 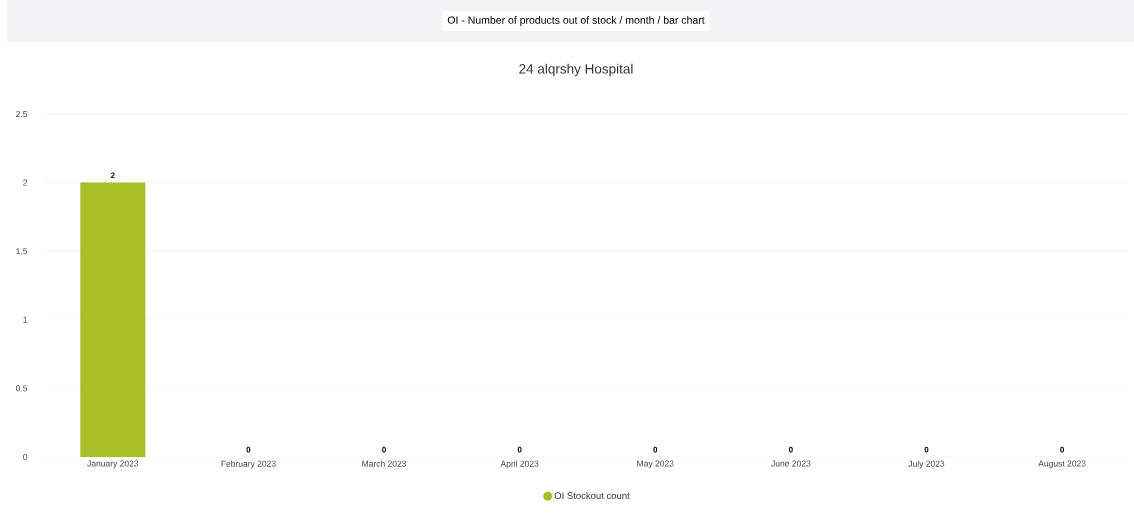 I want to click on y-tick-label: 0, so click(x=25, y=456).